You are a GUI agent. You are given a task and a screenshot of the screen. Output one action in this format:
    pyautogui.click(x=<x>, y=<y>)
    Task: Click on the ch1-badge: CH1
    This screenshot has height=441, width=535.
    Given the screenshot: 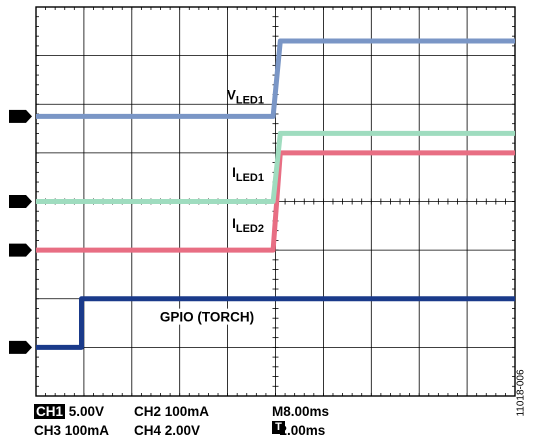 What is the action you would take?
    pyautogui.click(x=50, y=411)
    